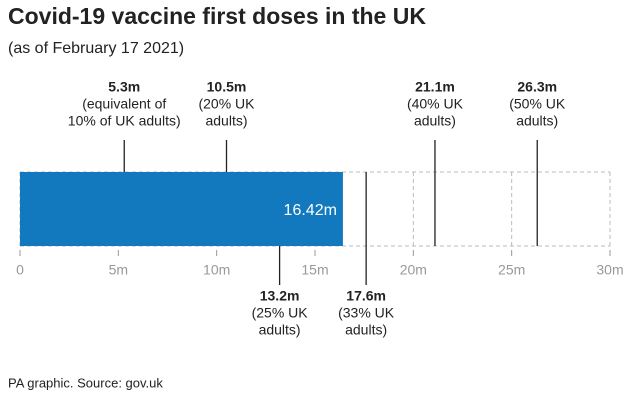  Describe the element at coordinates (537, 87) in the screenshot. I see `marker-label: 26.3m` at that location.